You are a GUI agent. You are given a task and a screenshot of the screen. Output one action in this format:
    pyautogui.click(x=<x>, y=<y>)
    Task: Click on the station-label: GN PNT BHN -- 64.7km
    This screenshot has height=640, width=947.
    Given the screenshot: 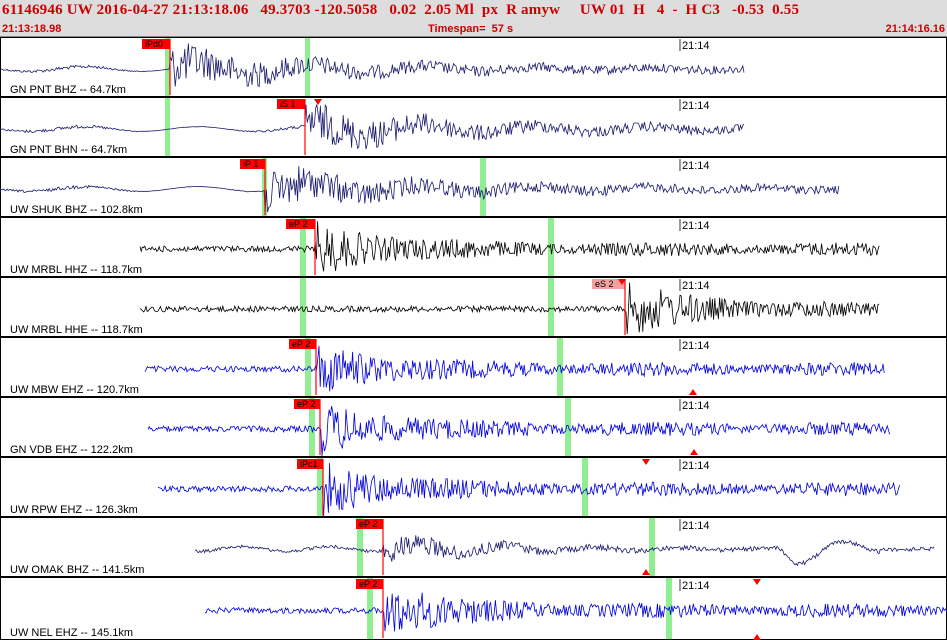 What is the action you would take?
    pyautogui.click(x=68, y=150)
    